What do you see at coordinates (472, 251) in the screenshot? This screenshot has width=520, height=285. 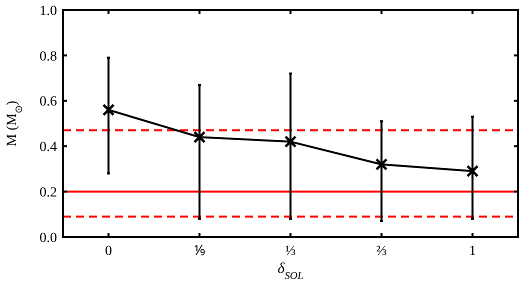 I see `x-tick-label: 1` at bounding box center [472, 251].